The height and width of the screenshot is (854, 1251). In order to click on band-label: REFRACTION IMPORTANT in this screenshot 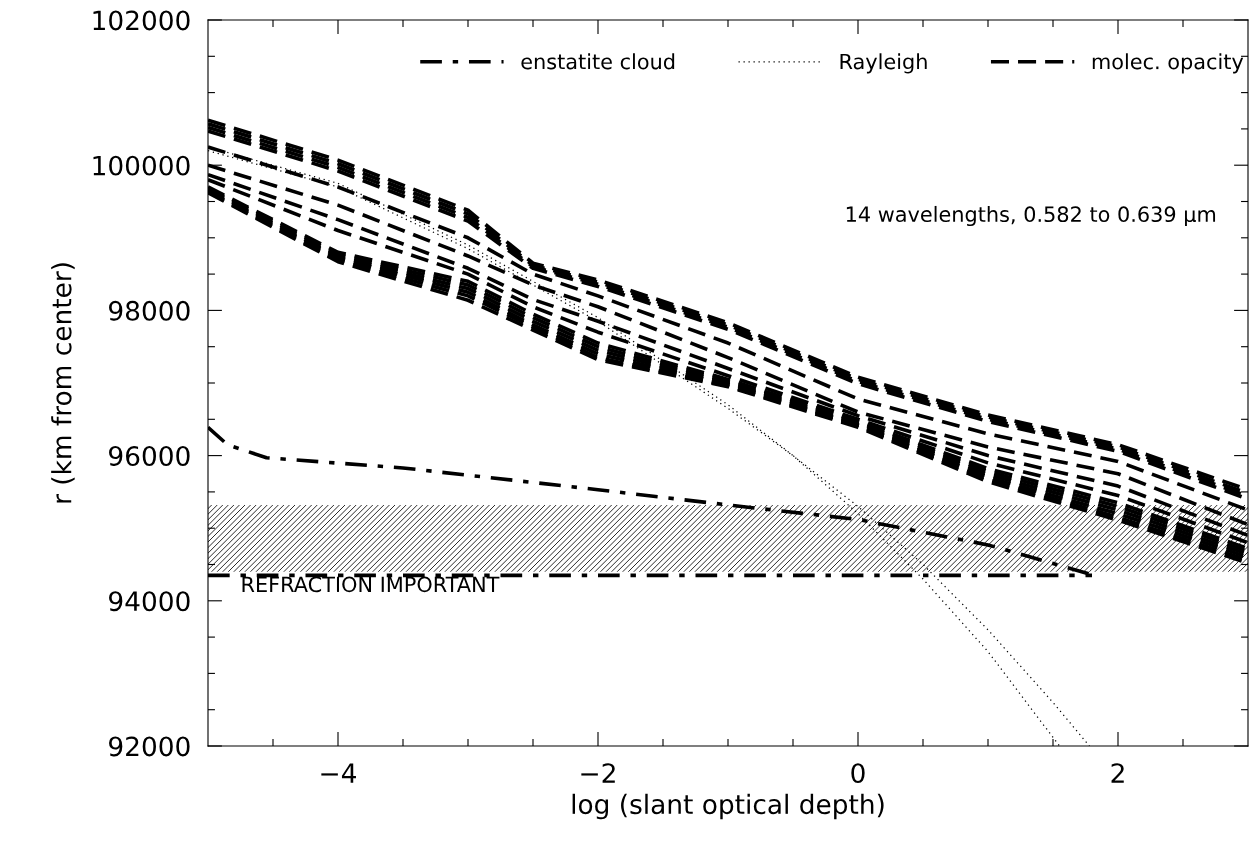, I will do `click(371, 584)`.